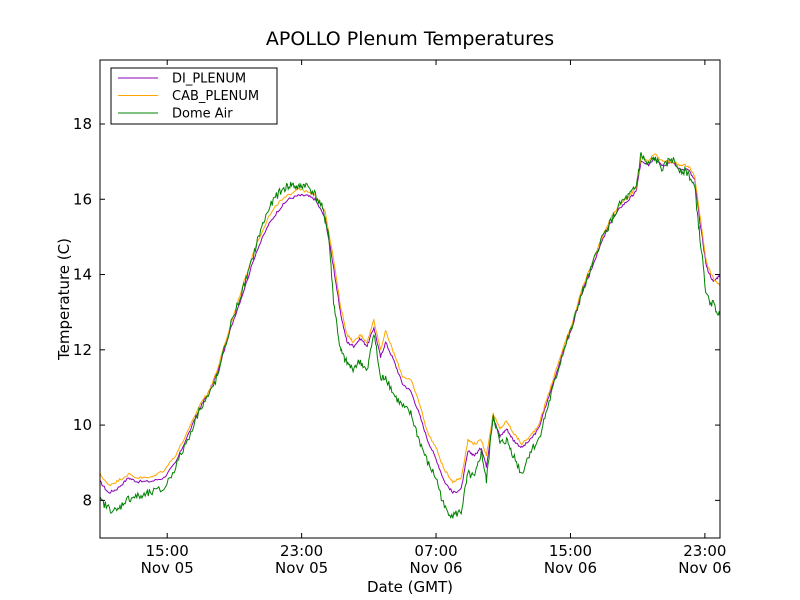 This screenshot has height=600, width=800. Describe the element at coordinates (87, 500) in the screenshot. I see `y-tick-label: 8` at that location.